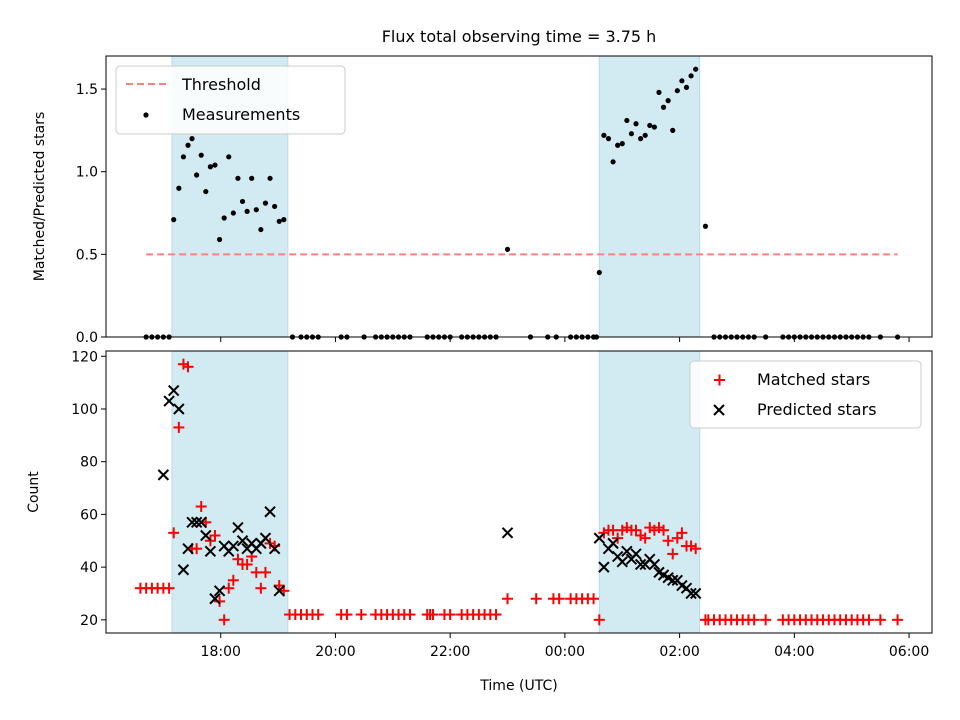 The width and height of the screenshot is (960, 720). What do you see at coordinates (89, 515) in the screenshot?
I see `y-tick-label: 60` at bounding box center [89, 515].